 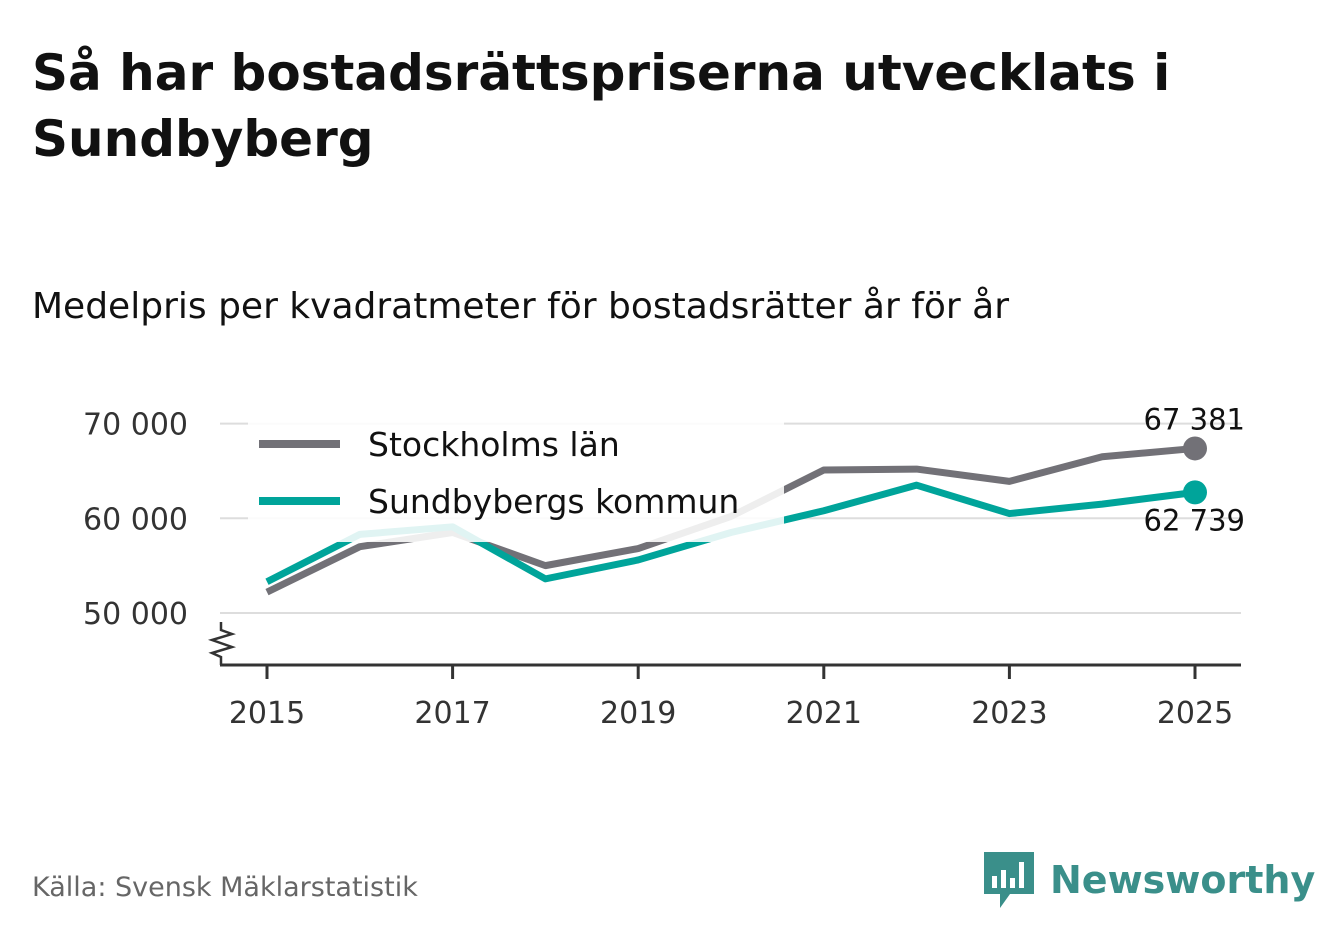 I want to click on y-tick-label: 60 000, so click(x=135, y=519).